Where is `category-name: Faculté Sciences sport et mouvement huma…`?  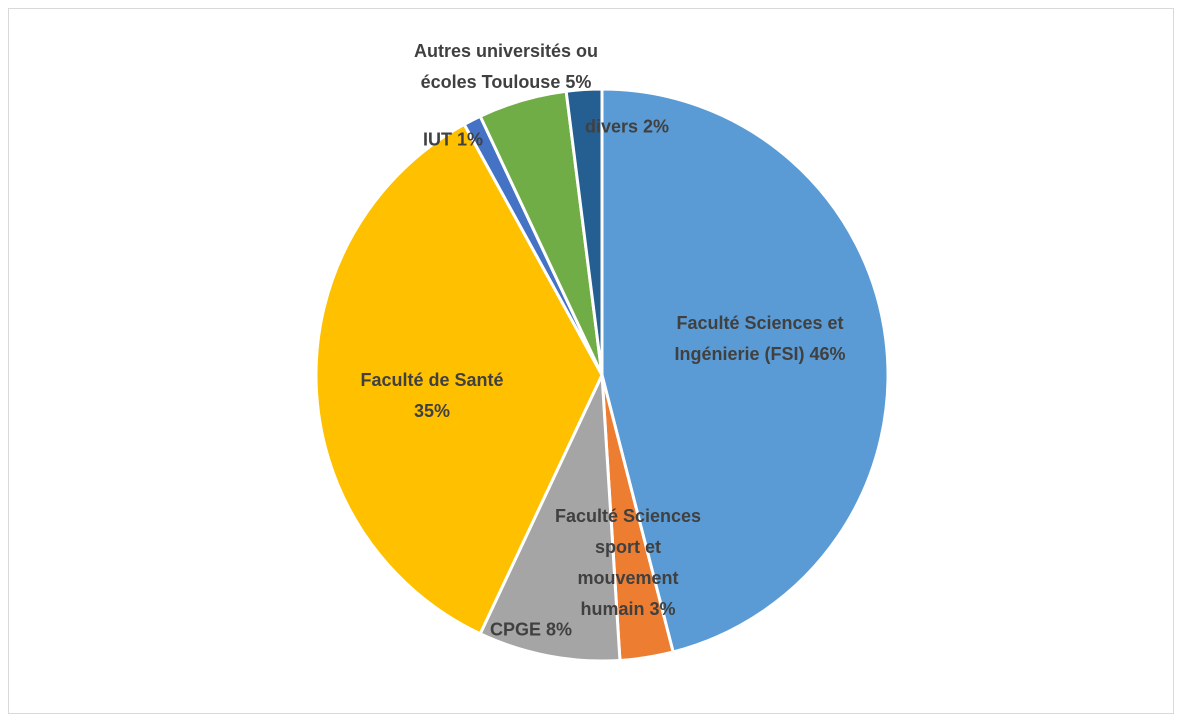 category-name: Faculté Sciences sport et mouvement huma… is located at coordinates (628, 562).